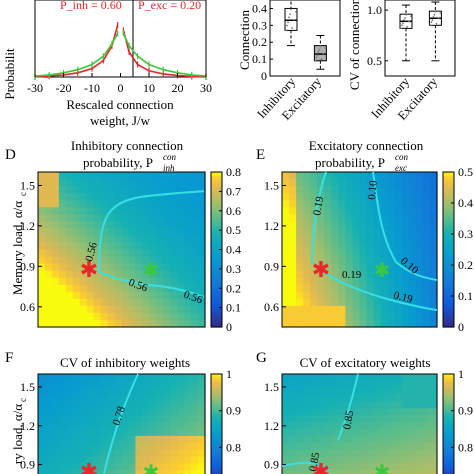 This screenshot has height=474, width=474. Describe the element at coordinates (169, 168) in the screenshot. I see `panel-D-title-sub: inh` at that location.